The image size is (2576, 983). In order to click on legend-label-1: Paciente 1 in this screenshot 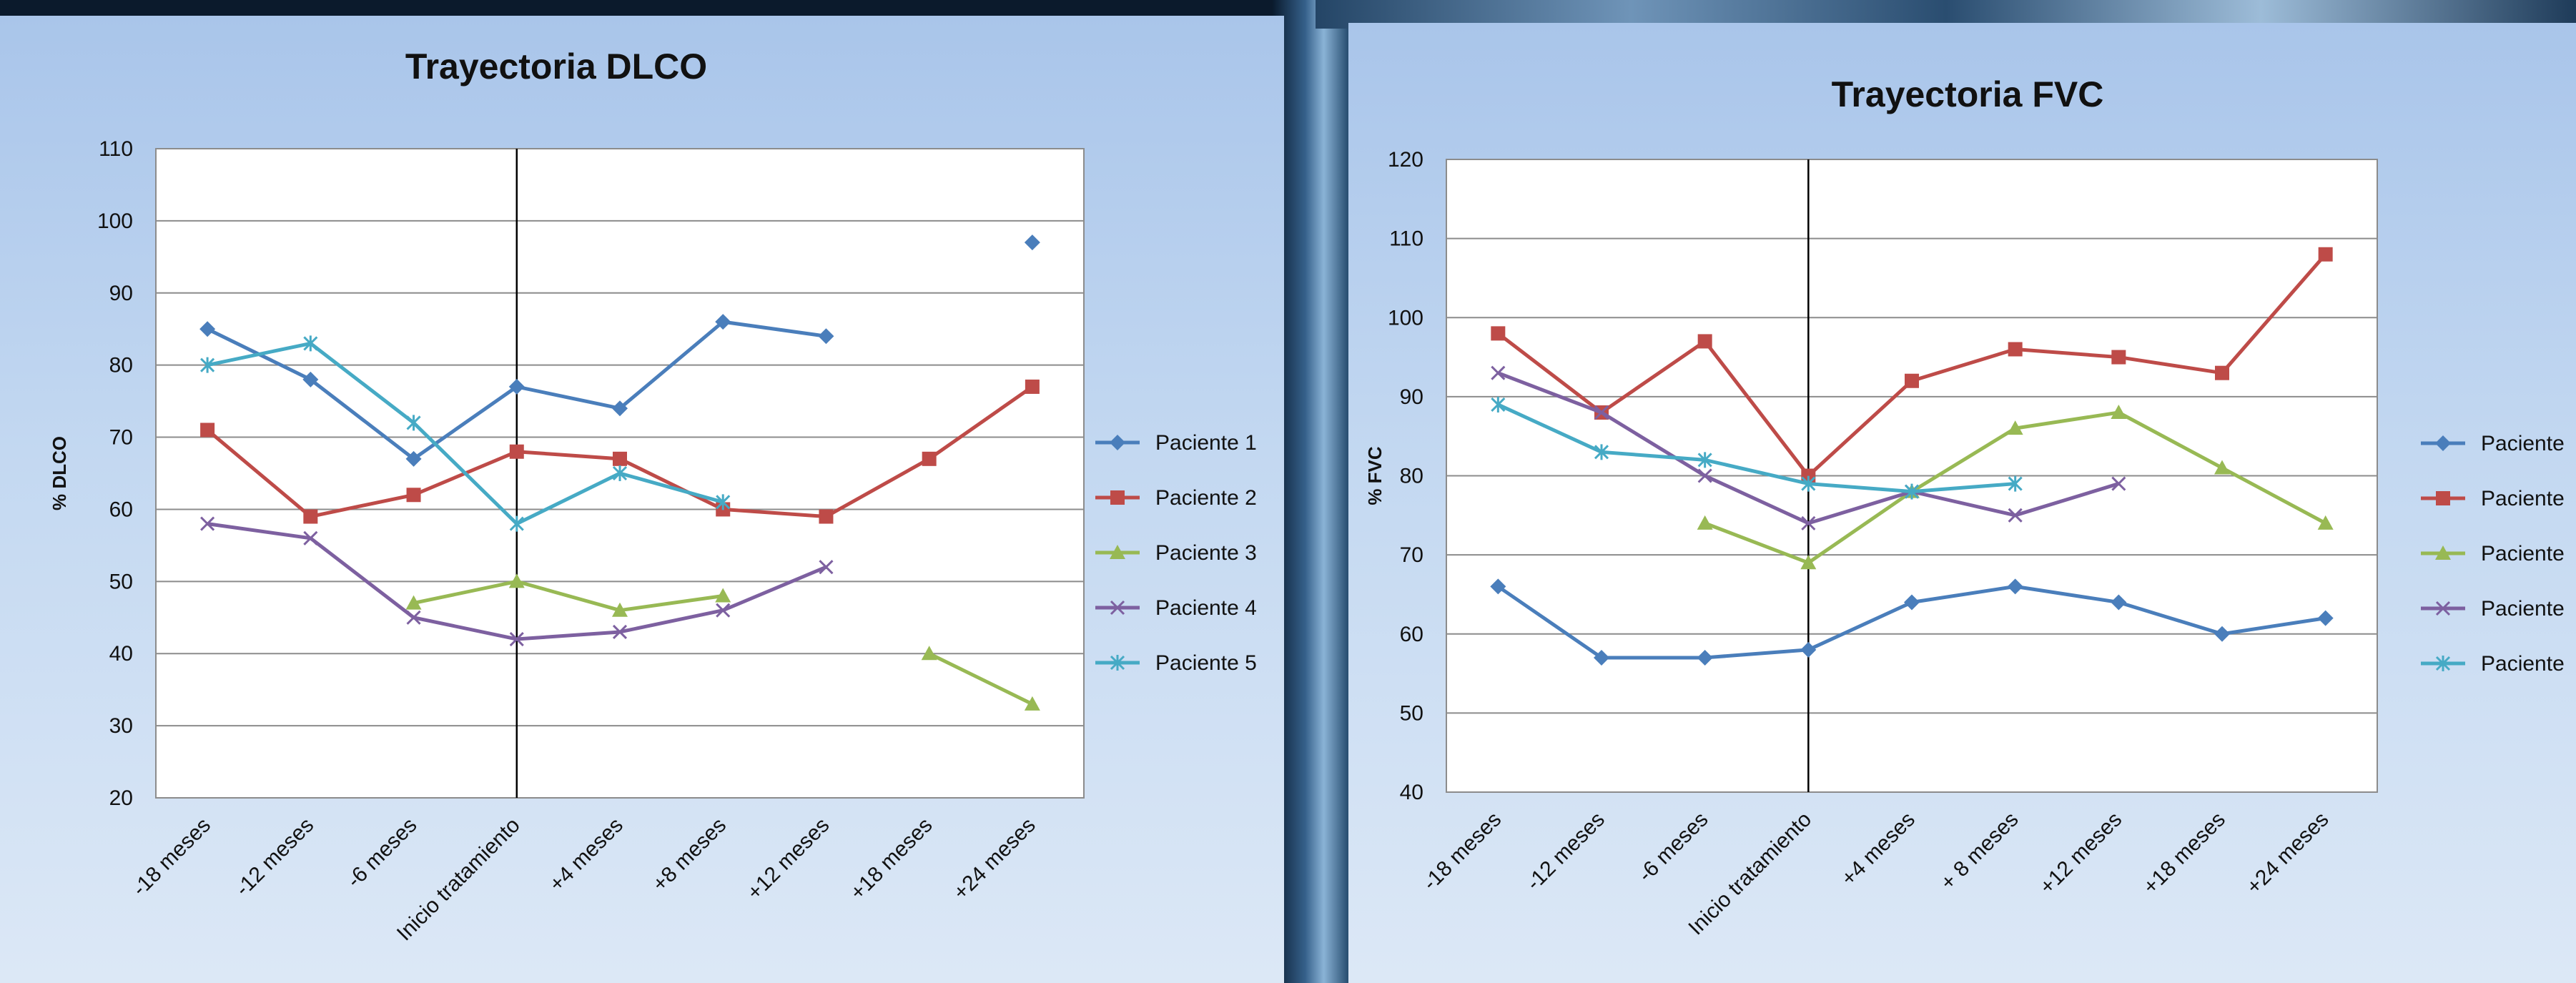, I will do `click(1206, 443)`.